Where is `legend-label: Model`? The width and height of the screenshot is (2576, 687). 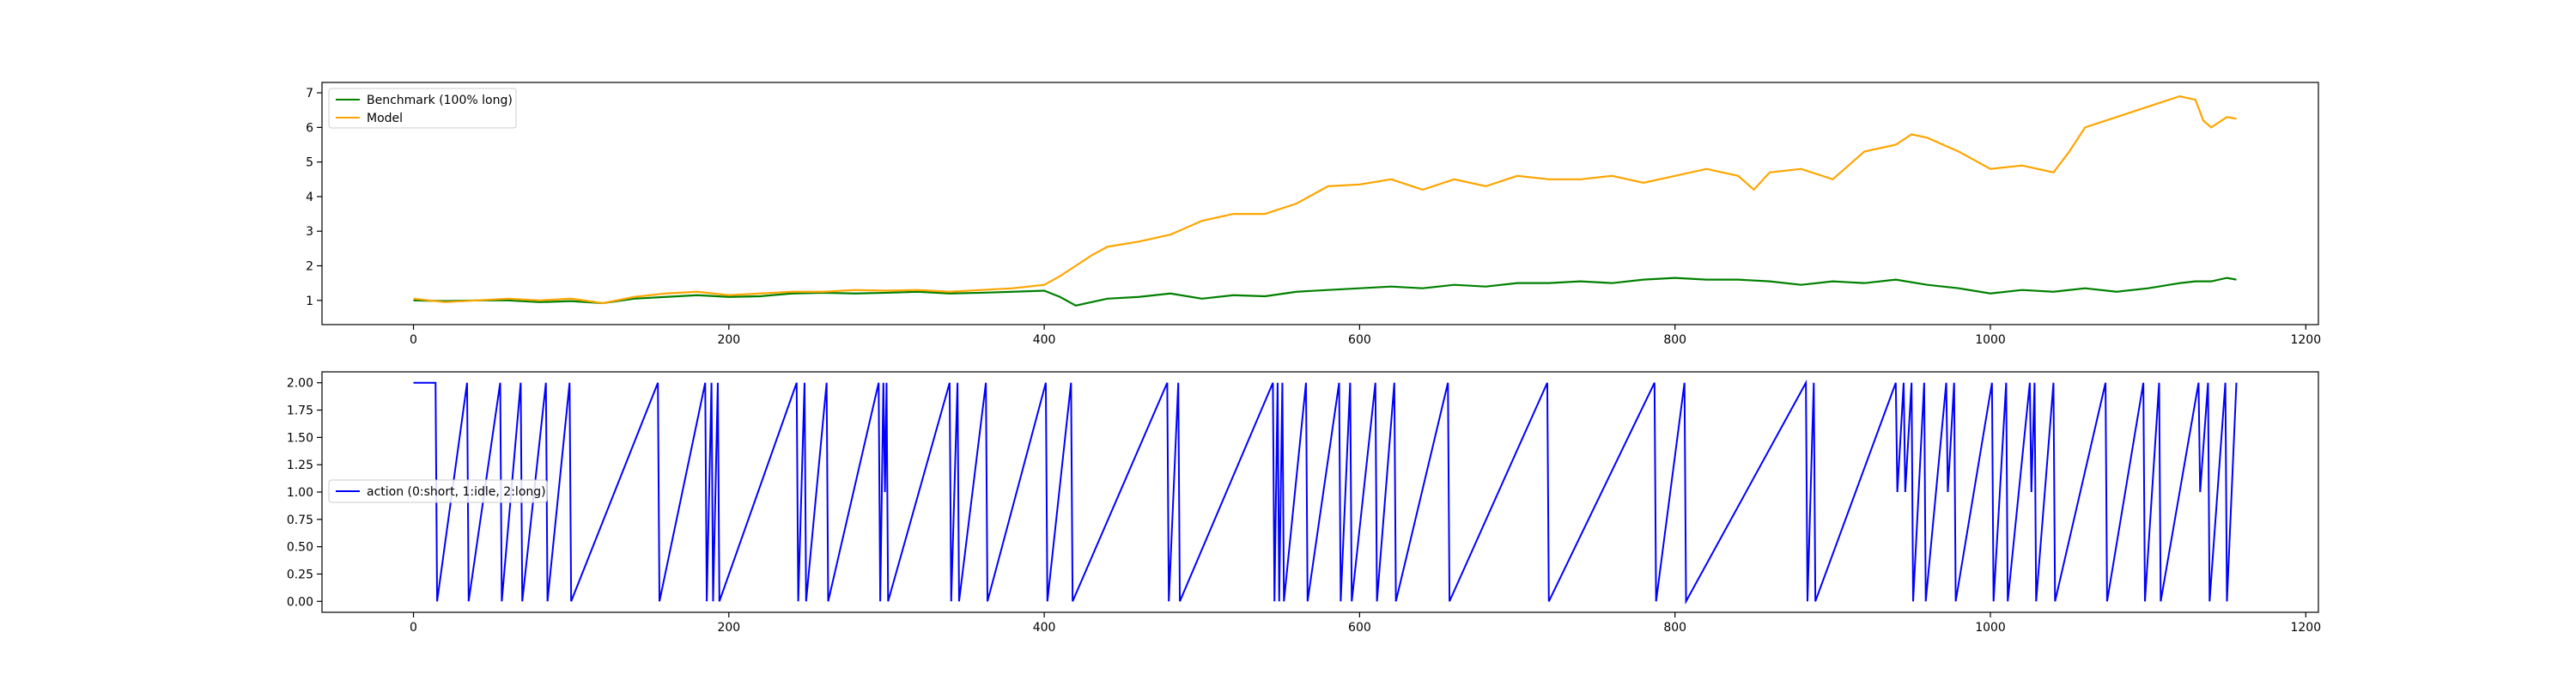 legend-label: Model is located at coordinates (385, 118).